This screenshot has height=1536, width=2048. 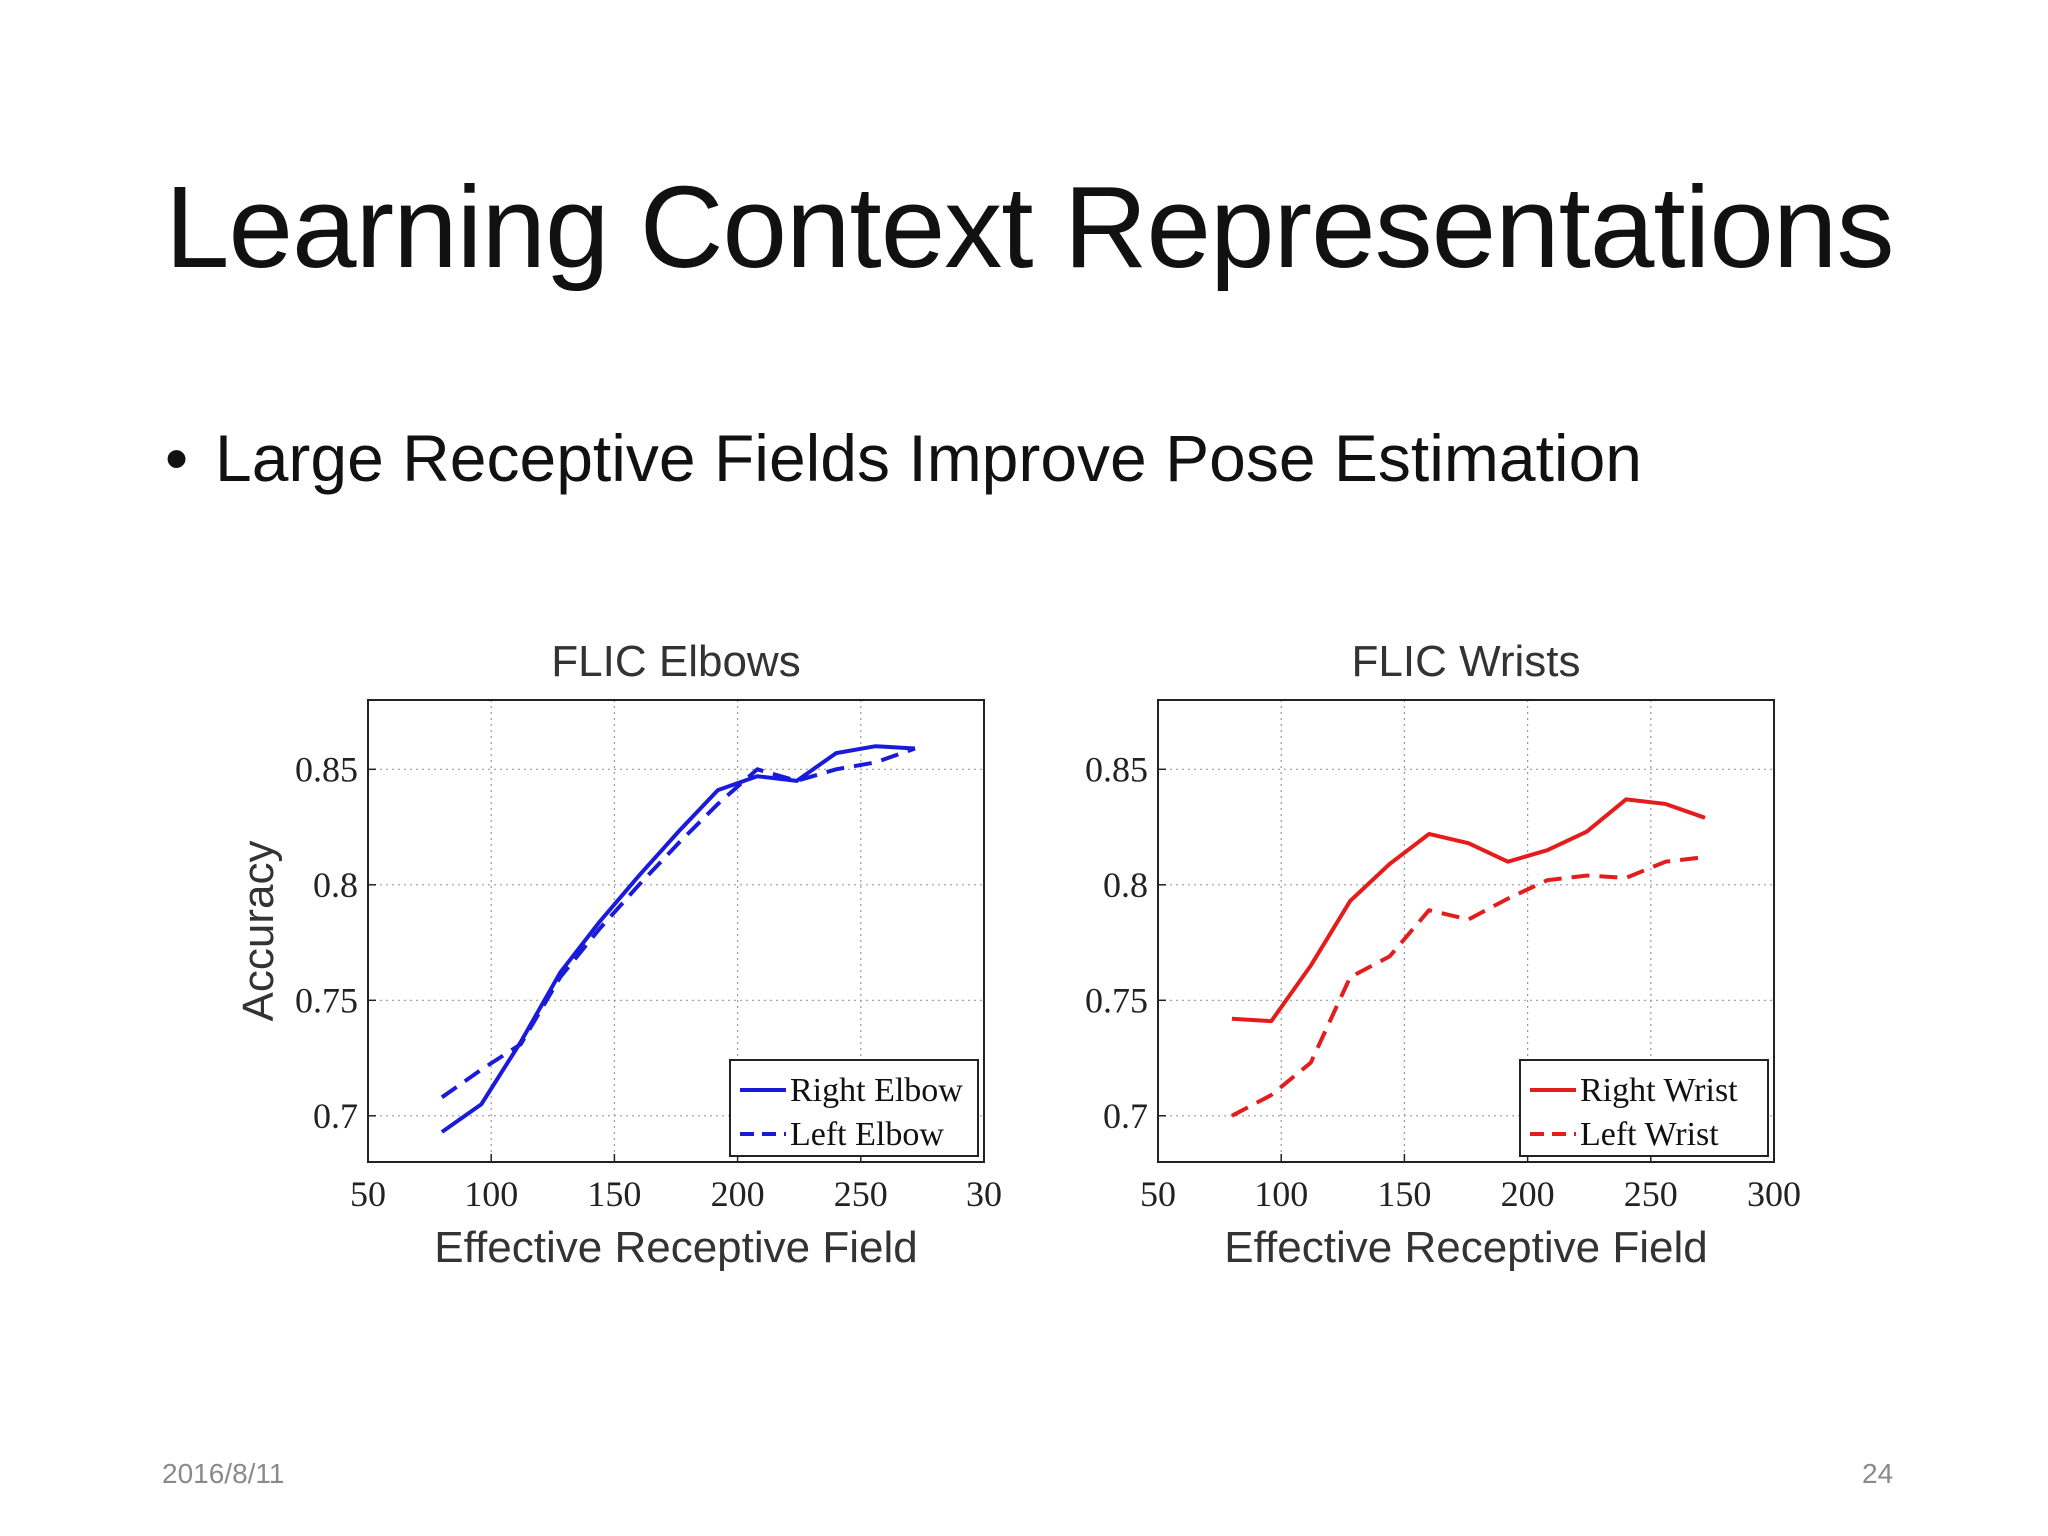 What do you see at coordinates (675, 661) in the screenshot?
I see `chart-title: FLIC Elbows` at bounding box center [675, 661].